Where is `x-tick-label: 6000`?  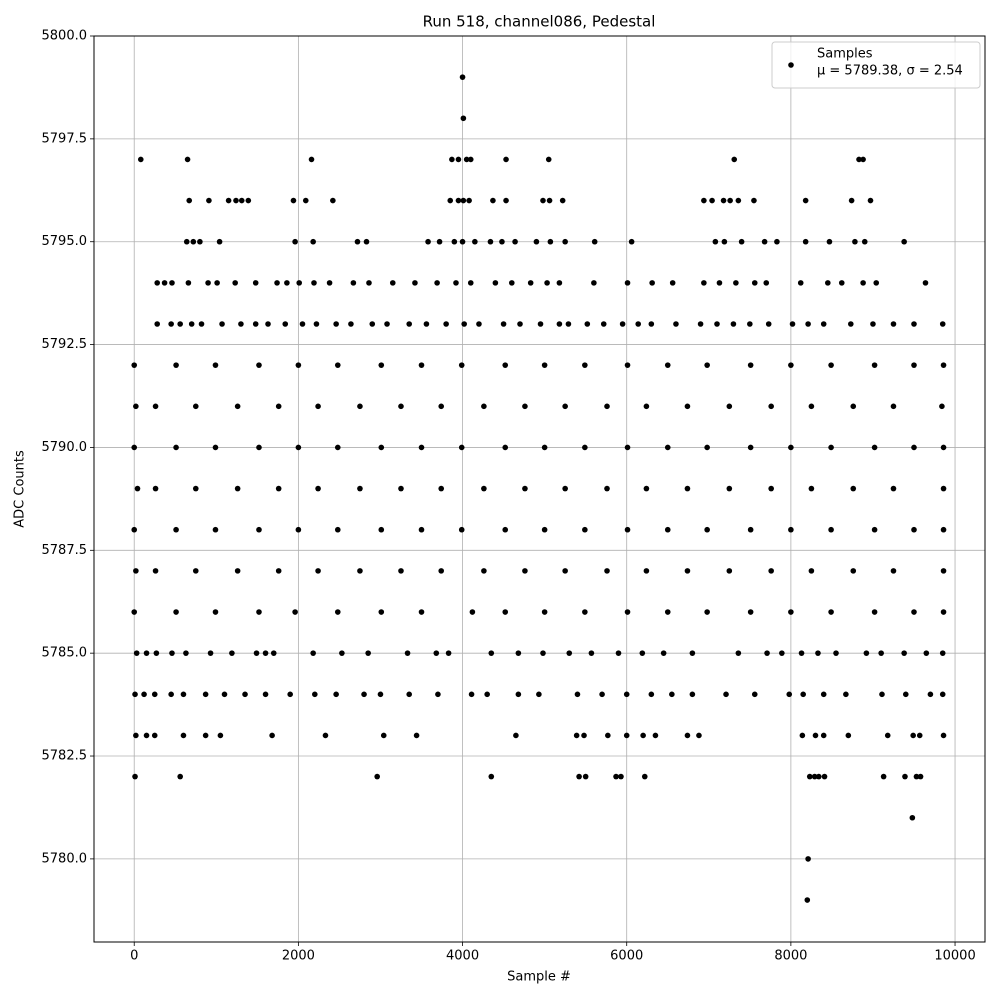 x-tick-label: 6000 is located at coordinates (626, 956).